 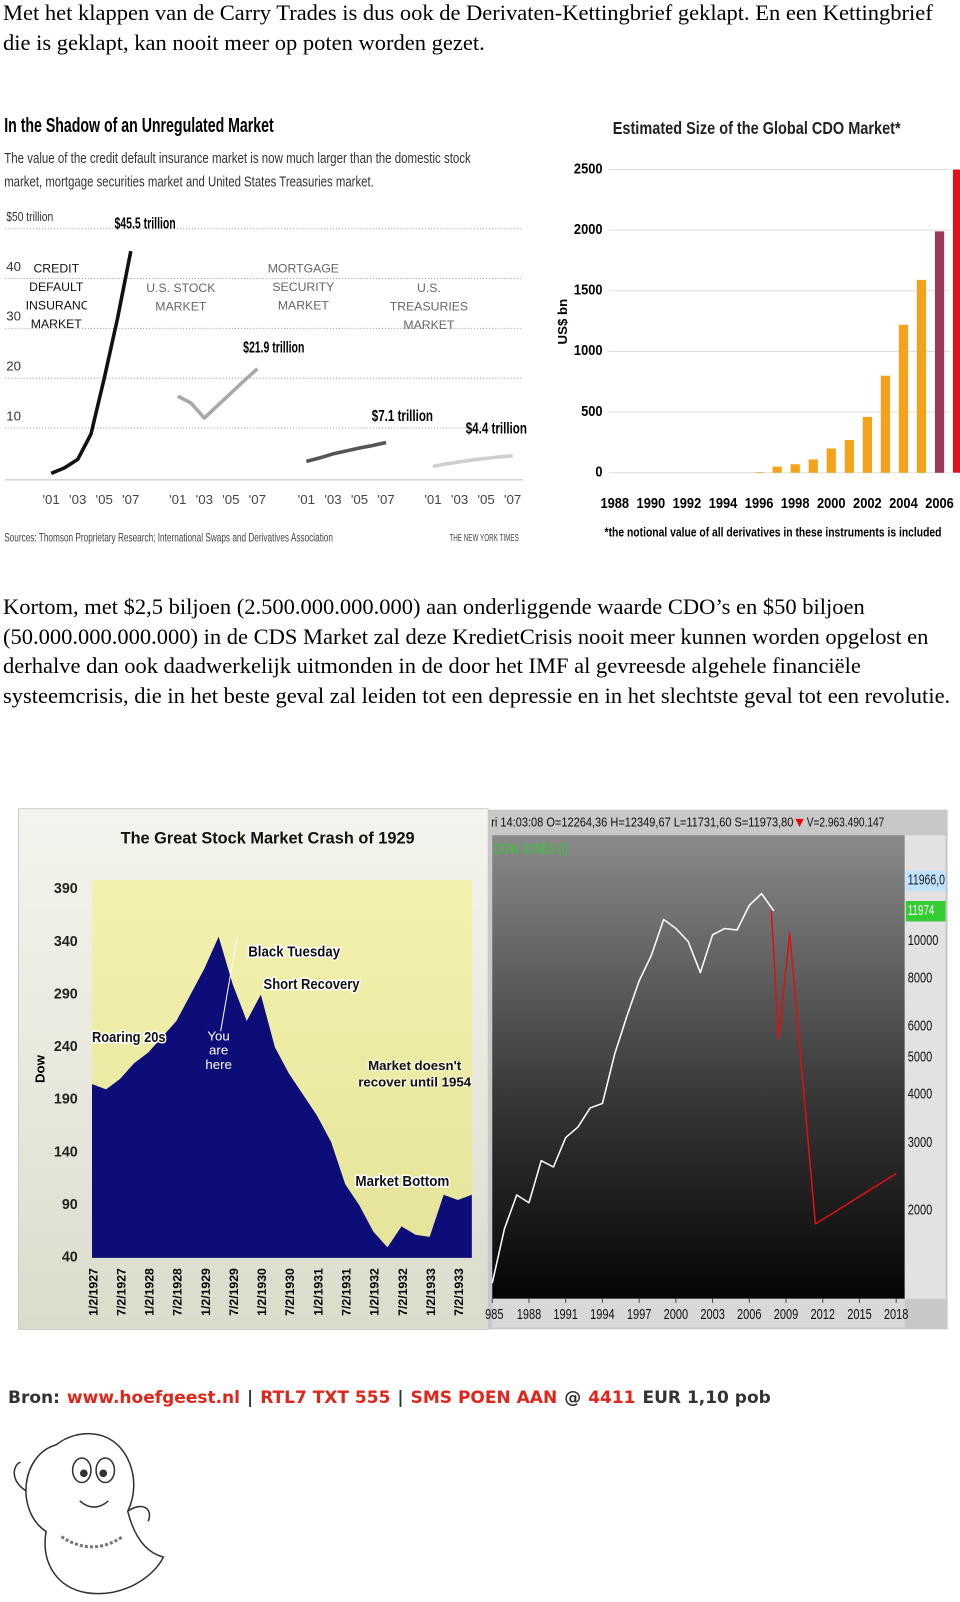 What do you see at coordinates (795, 504) in the screenshot?
I see `x-tick-label: 1998` at bounding box center [795, 504].